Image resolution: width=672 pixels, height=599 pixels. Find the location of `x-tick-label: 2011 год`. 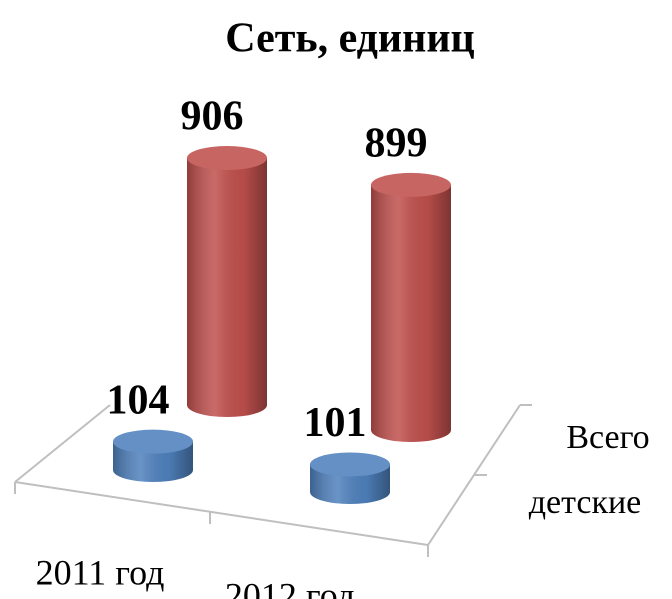

x-tick-label: 2011 год is located at coordinates (100, 572).